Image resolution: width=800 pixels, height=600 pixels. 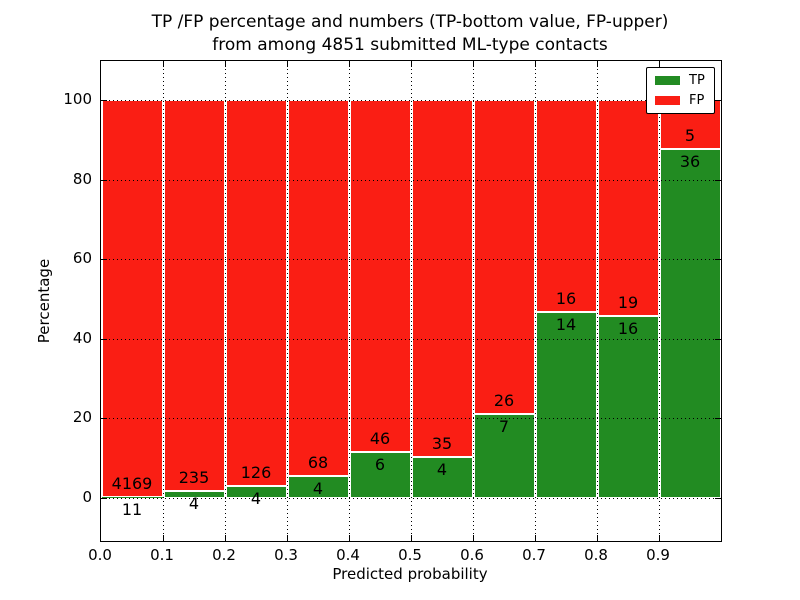 I want to click on fp-count-label: 19, so click(x=628, y=303).